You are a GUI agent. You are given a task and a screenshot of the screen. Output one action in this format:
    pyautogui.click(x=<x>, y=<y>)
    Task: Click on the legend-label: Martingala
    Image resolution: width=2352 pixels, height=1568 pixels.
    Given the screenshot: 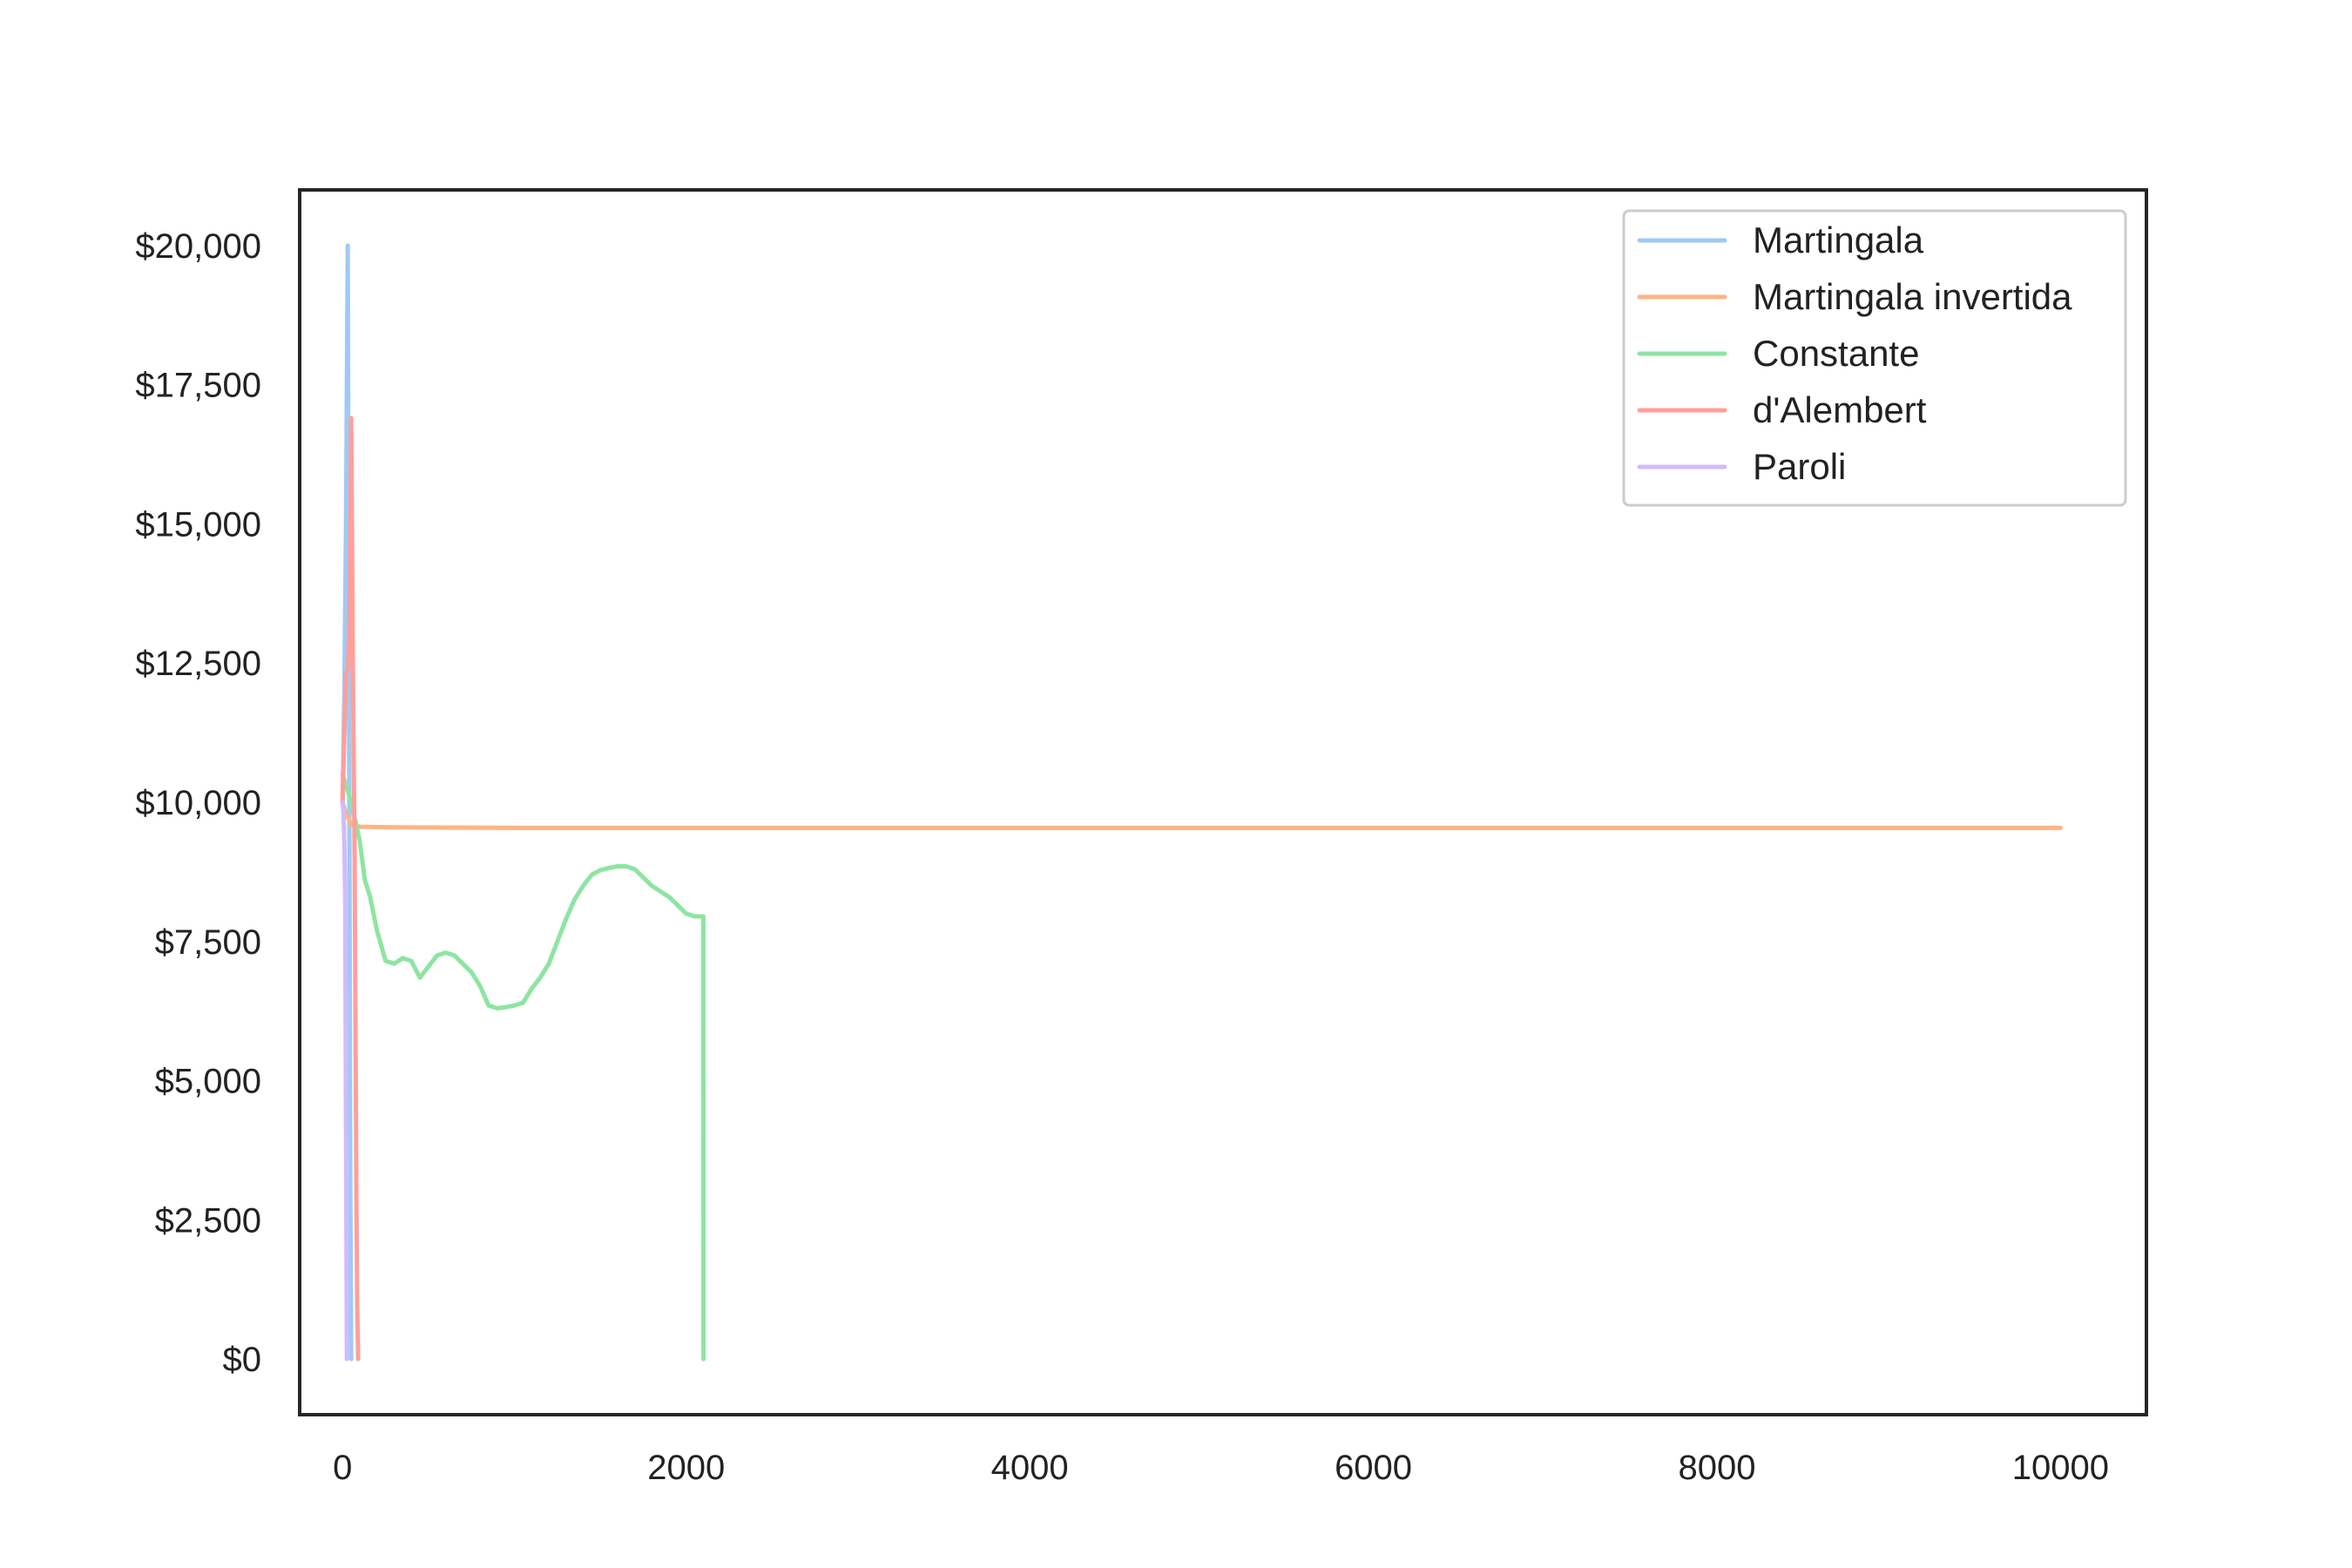 What is the action you would take?
    pyautogui.click(x=1838, y=240)
    